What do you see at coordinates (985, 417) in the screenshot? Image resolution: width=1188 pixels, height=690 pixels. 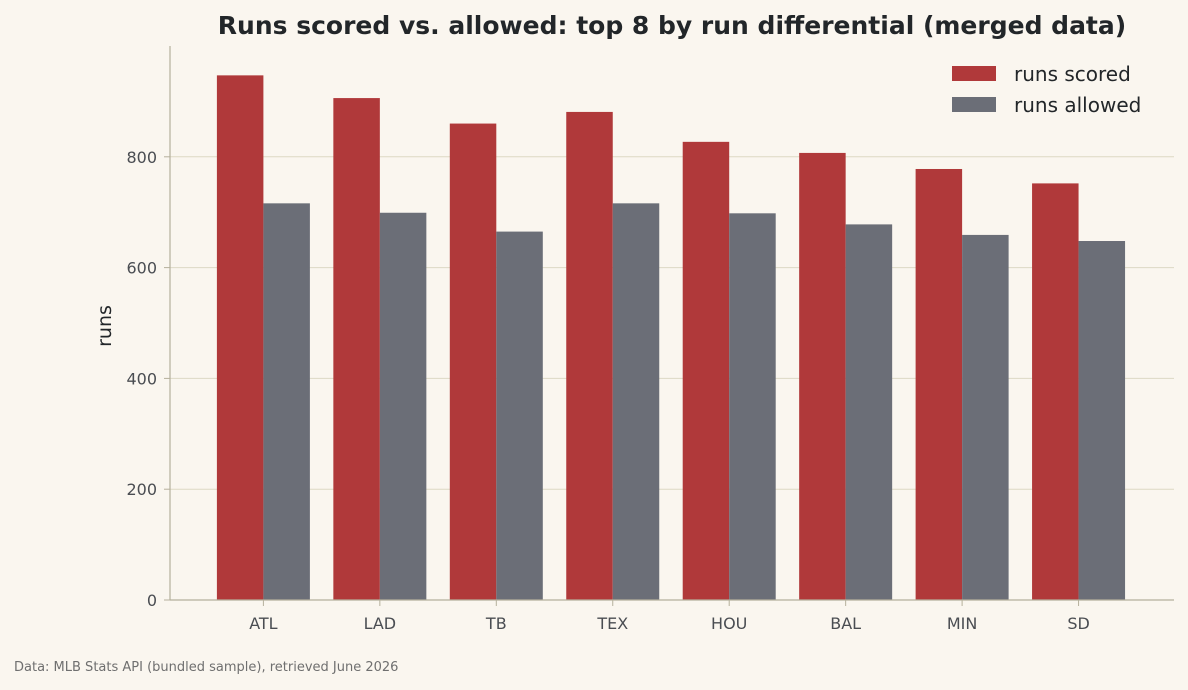 I see `bar-min-runs-allowed` at bounding box center [985, 417].